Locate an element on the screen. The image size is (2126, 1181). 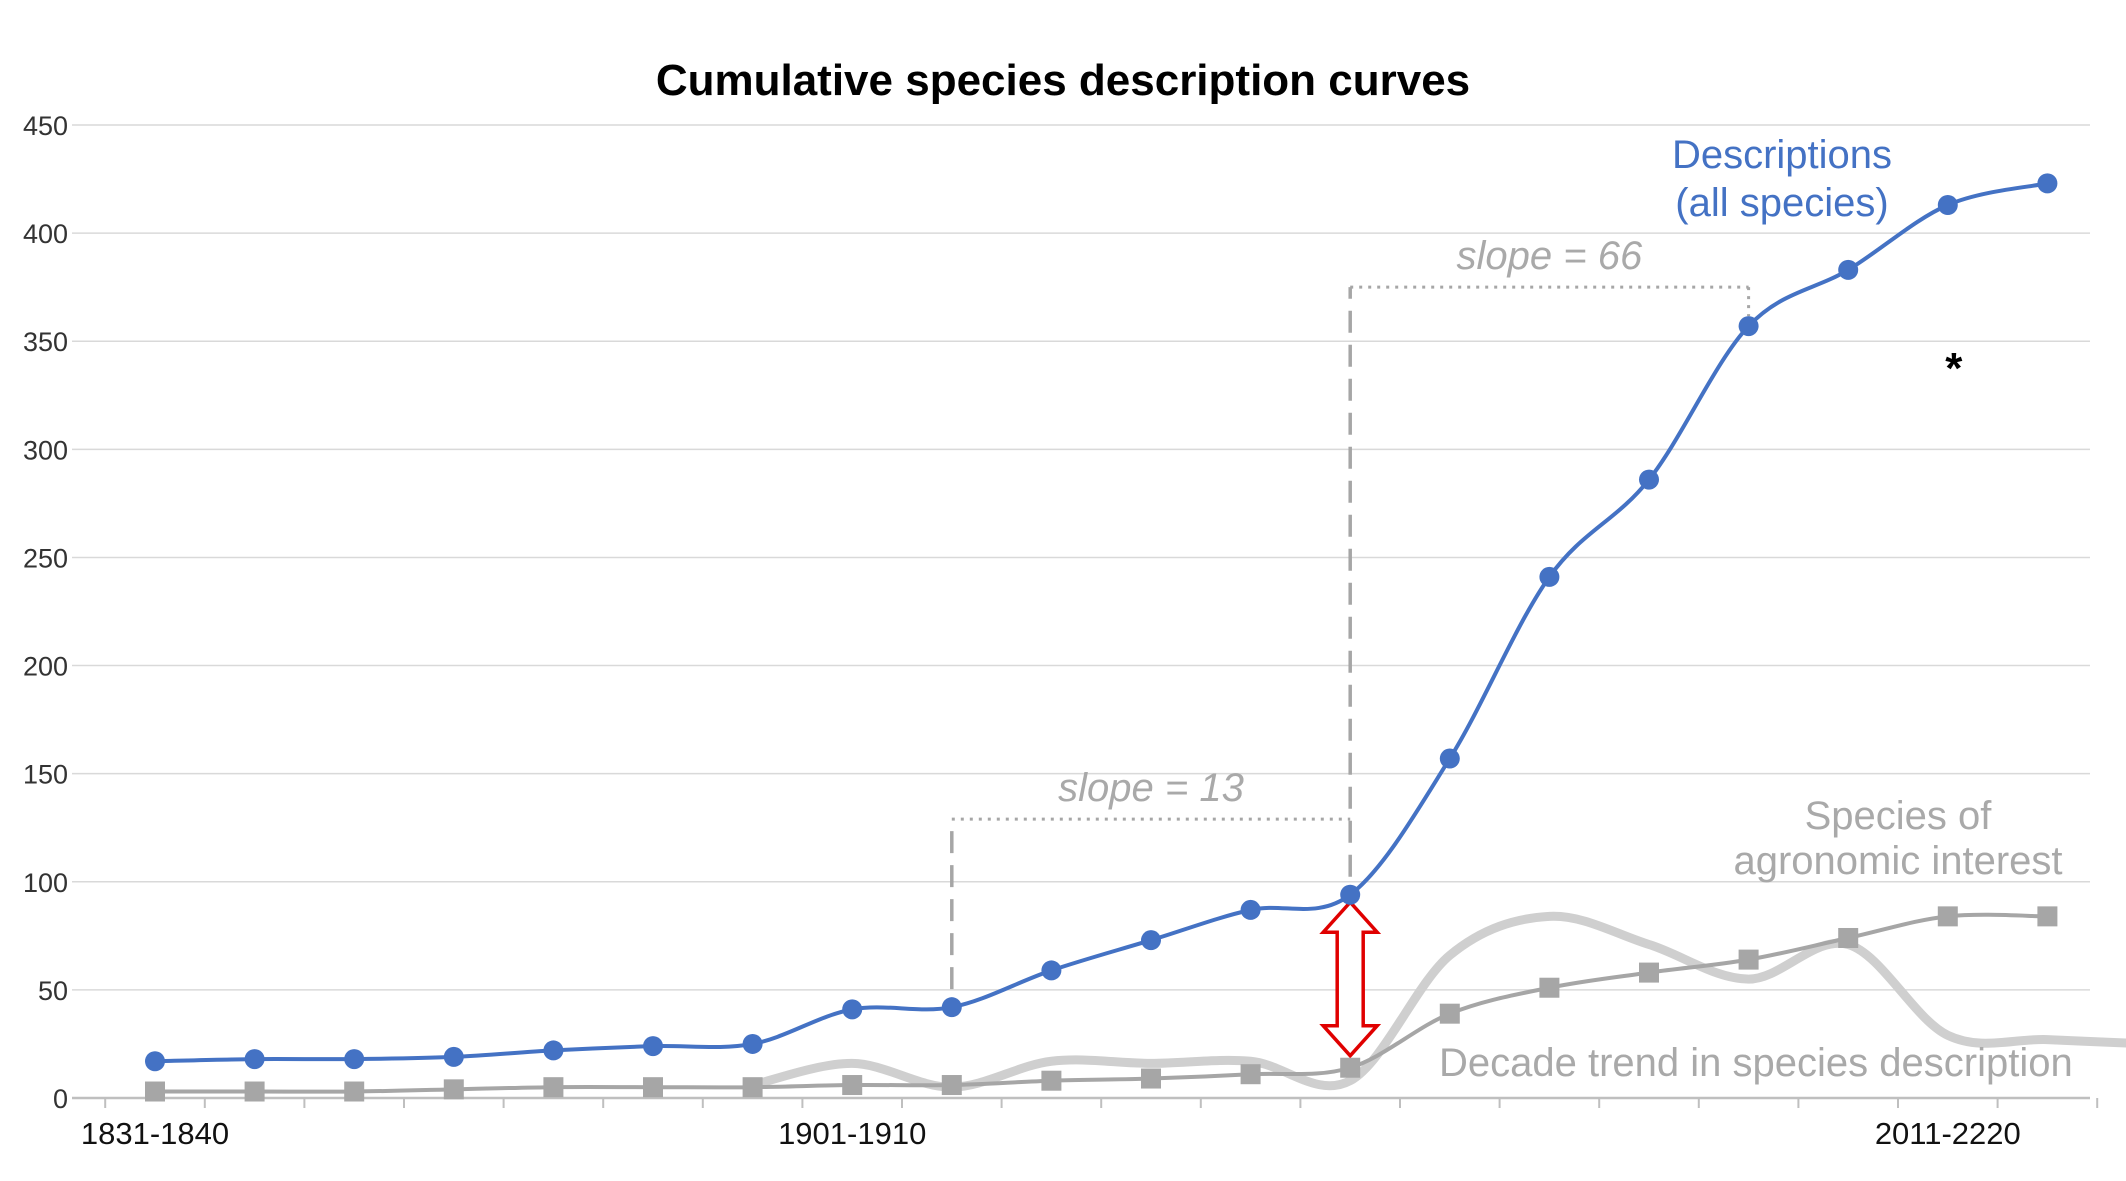
x-tick-label: 2011-2220 is located at coordinates (1948, 1133).